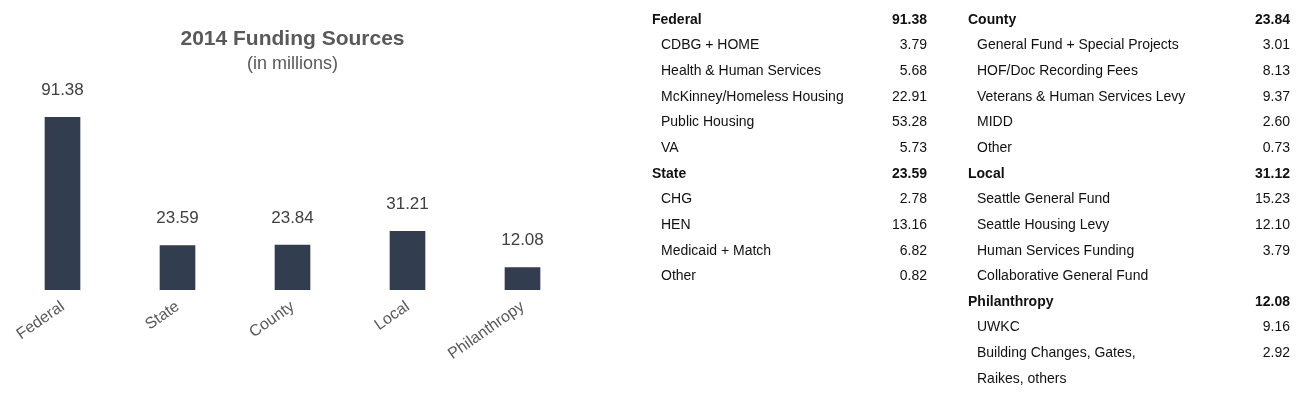 Image resolution: width=1301 pixels, height=405 pixels. What do you see at coordinates (407, 203) in the screenshot?
I see `data-label: 31.21` at bounding box center [407, 203].